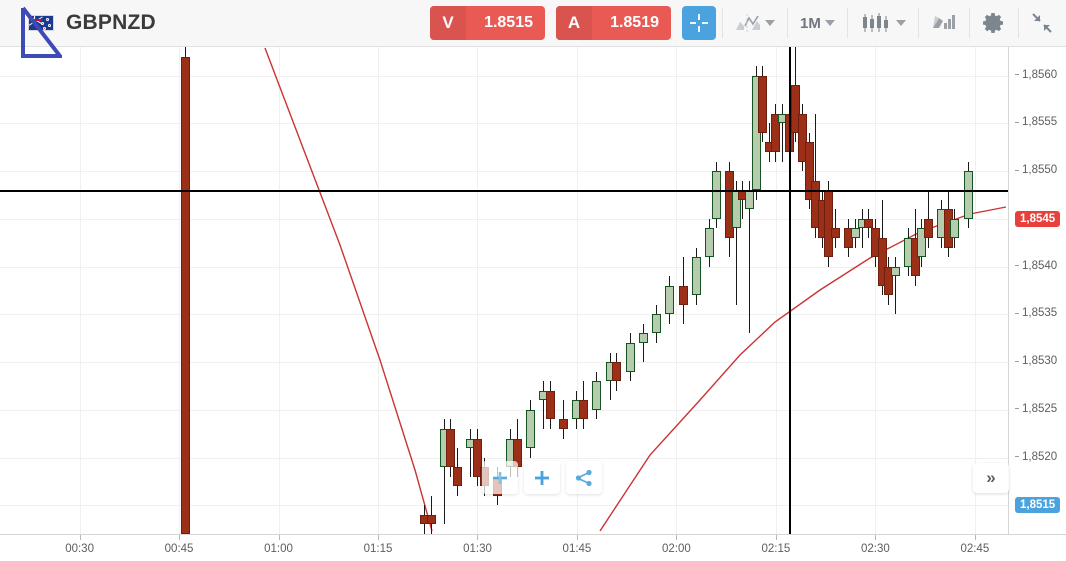 This screenshot has width=1066, height=561. What do you see at coordinates (994, 23) in the screenshot?
I see `gear-icon` at bounding box center [994, 23].